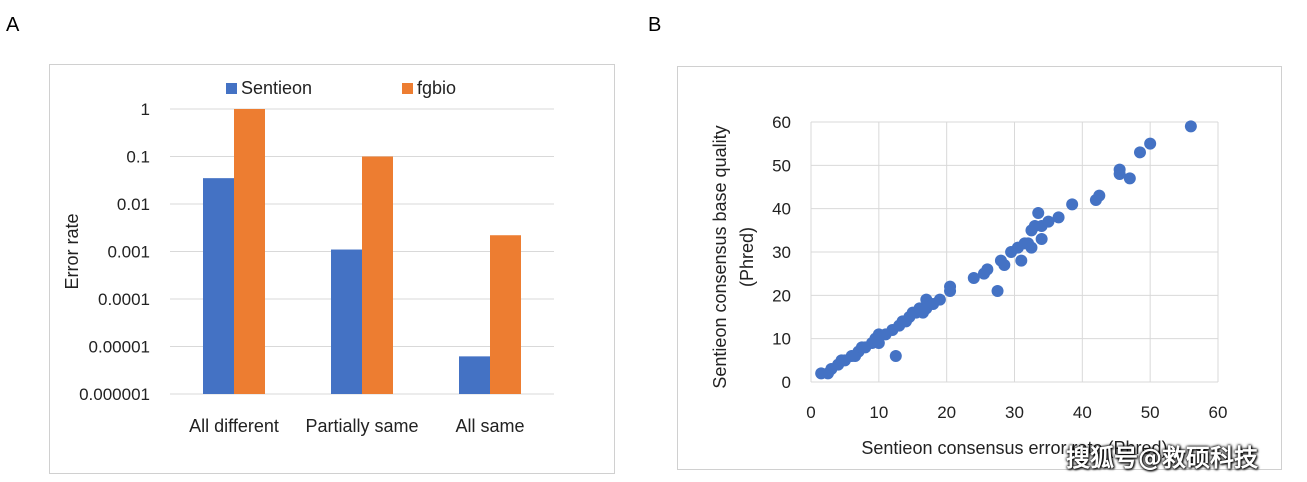 This screenshot has width=1307, height=482. What do you see at coordinates (1218, 412) in the screenshot?
I see `scatter-xtick-label: 60` at bounding box center [1218, 412].